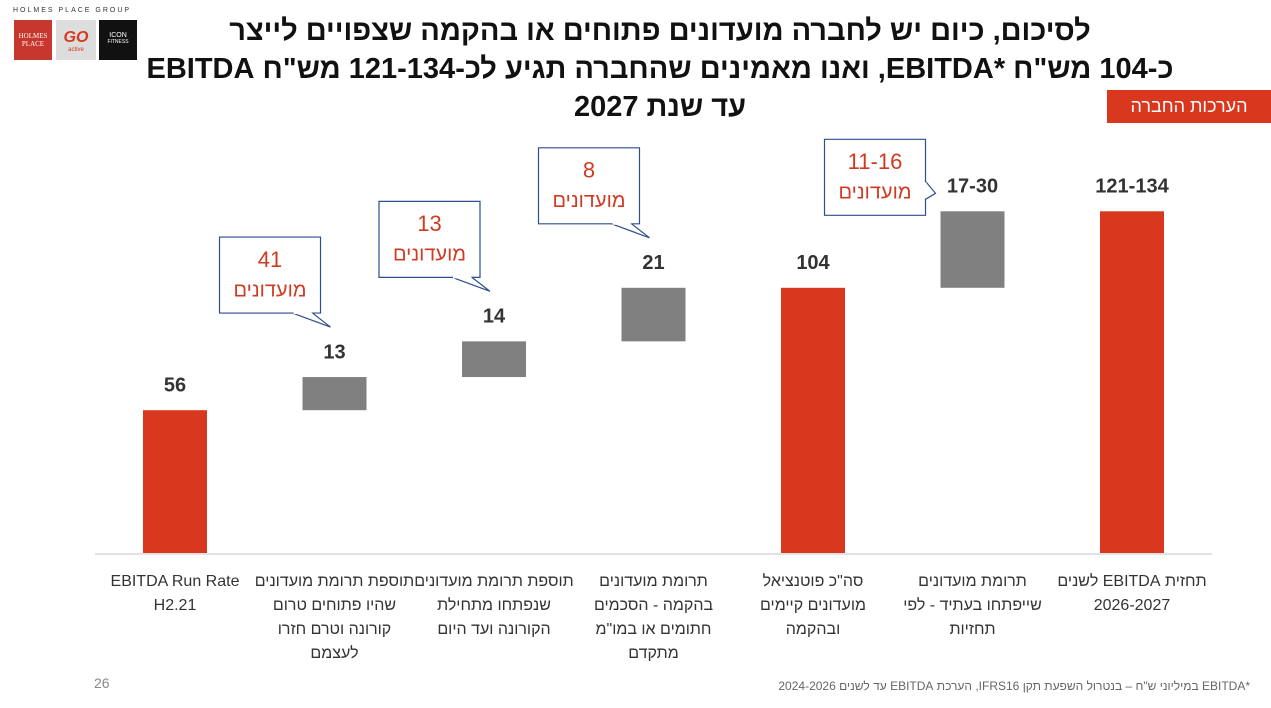 The image size is (1271, 708). What do you see at coordinates (653, 263) in the screenshot?
I see `value-label: 21` at bounding box center [653, 263].